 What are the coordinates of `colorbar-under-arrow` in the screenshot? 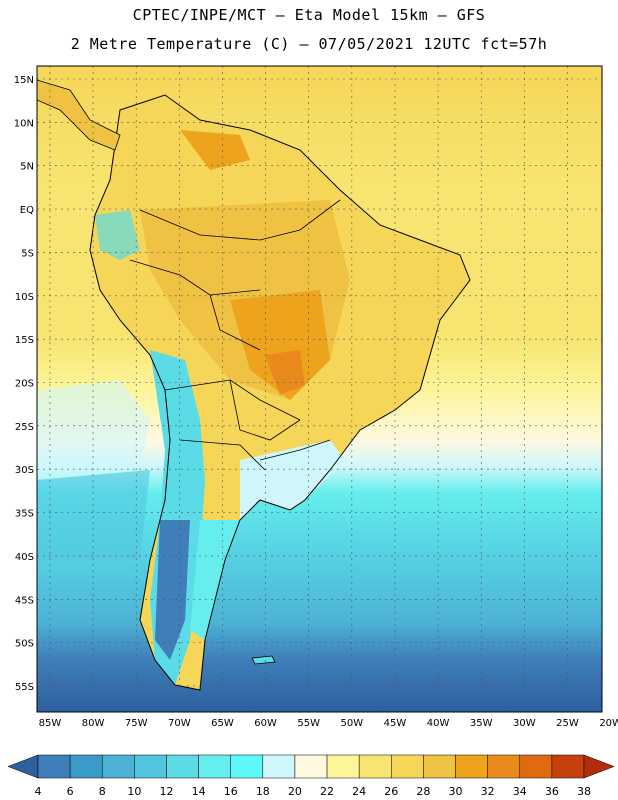 It's located at (23, 766).